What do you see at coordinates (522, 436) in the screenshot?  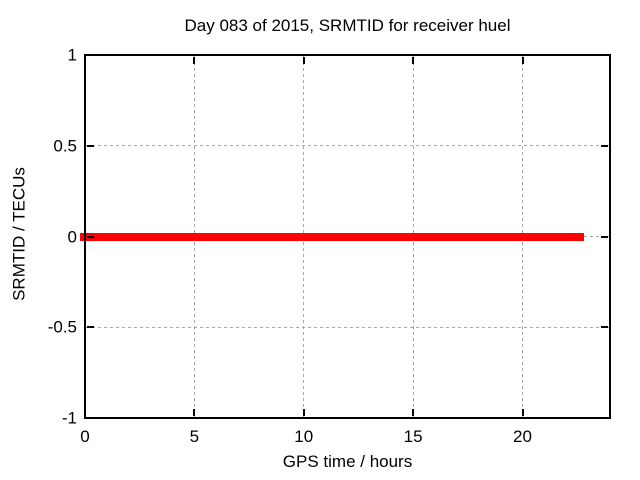 I see `x-tick-label: 20` at bounding box center [522, 436].